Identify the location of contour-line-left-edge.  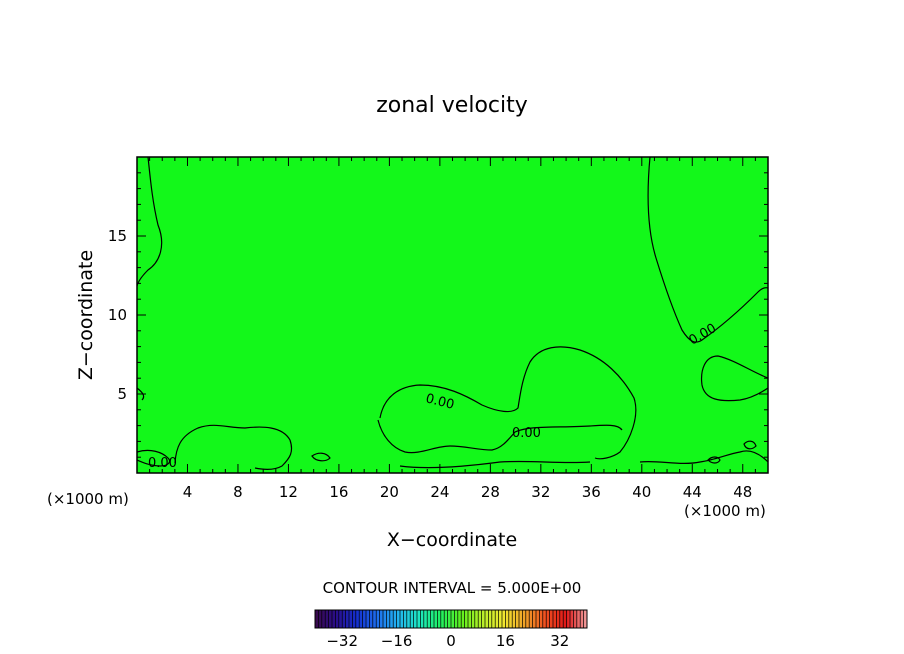
(150, 222).